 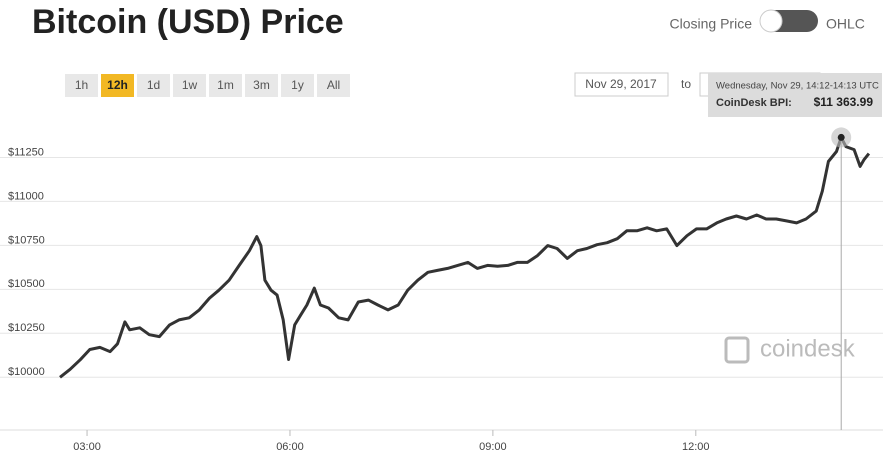 I want to click on tooltip-label: CoinDesk BPI:, so click(x=754, y=103).